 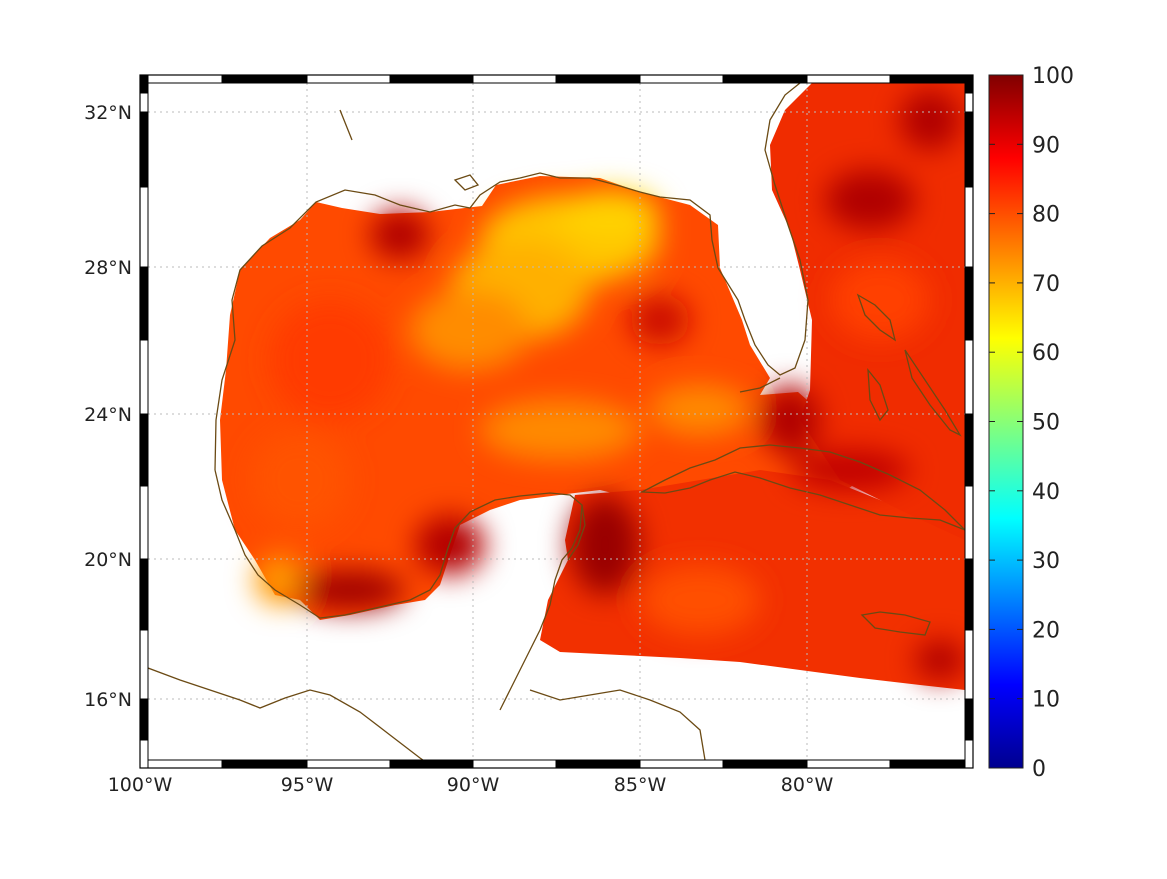 What do you see at coordinates (1046, 561) in the screenshot?
I see `colorbar-tick-label: 30` at bounding box center [1046, 561].